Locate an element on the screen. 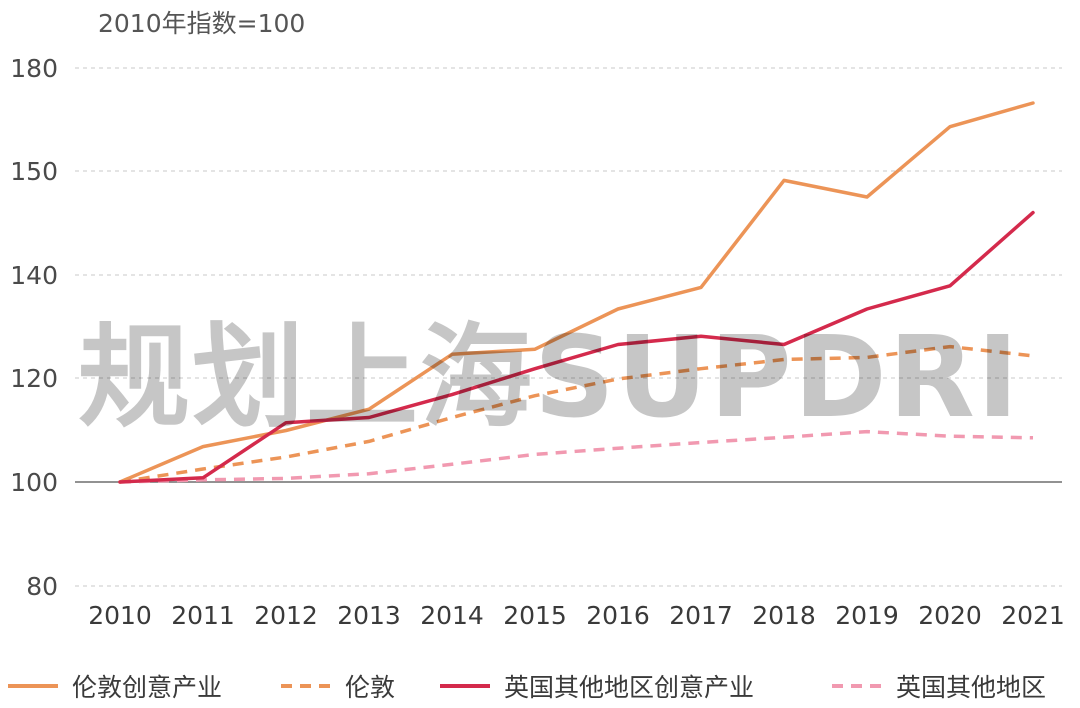 This screenshot has height=708, width=1080. y-tick-label: 120 is located at coordinates (34, 378).